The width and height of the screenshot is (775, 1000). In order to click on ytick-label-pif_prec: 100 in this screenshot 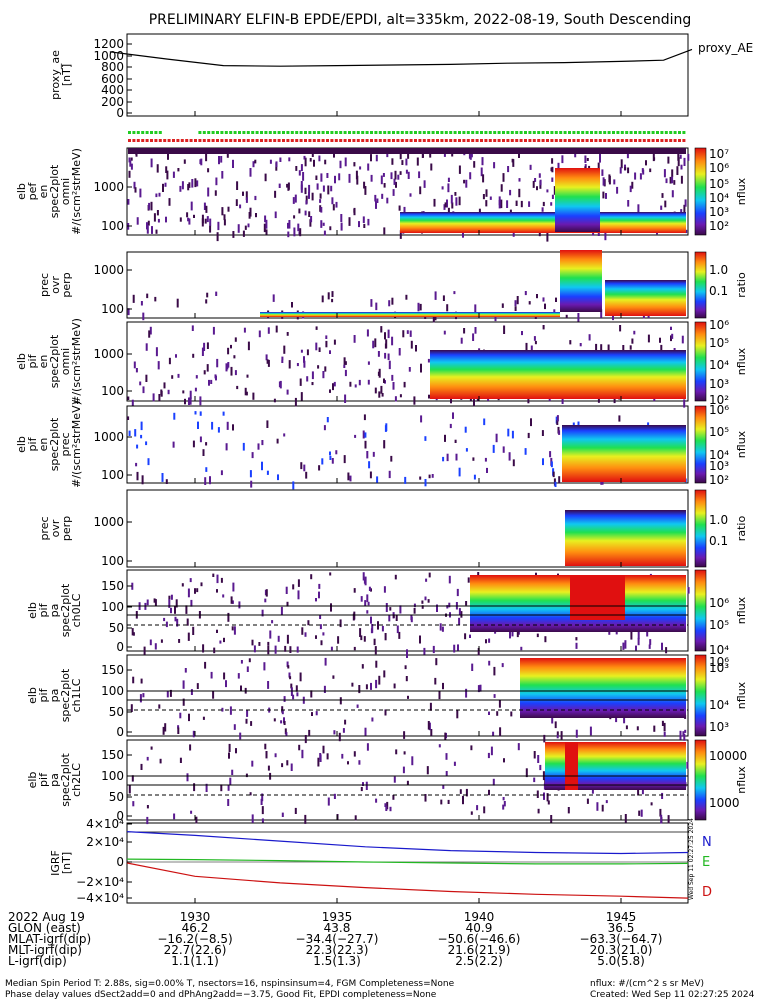, I will do `click(112, 475)`.